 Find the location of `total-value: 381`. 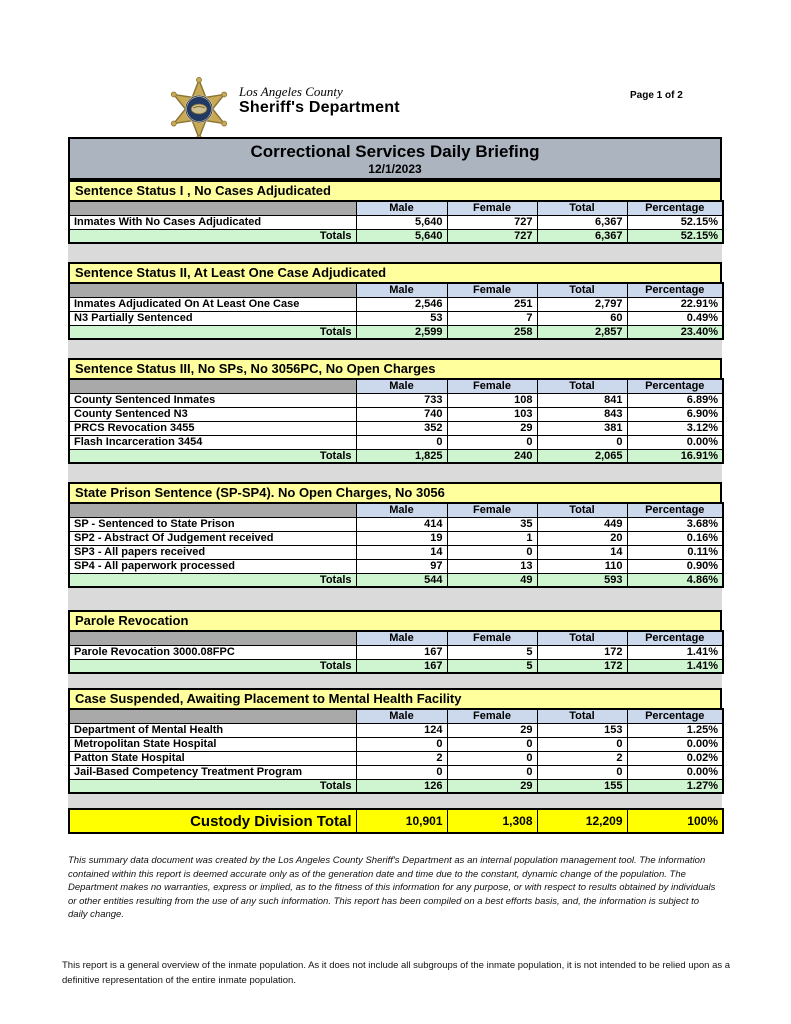

total-value: 381 is located at coordinates (582, 428).